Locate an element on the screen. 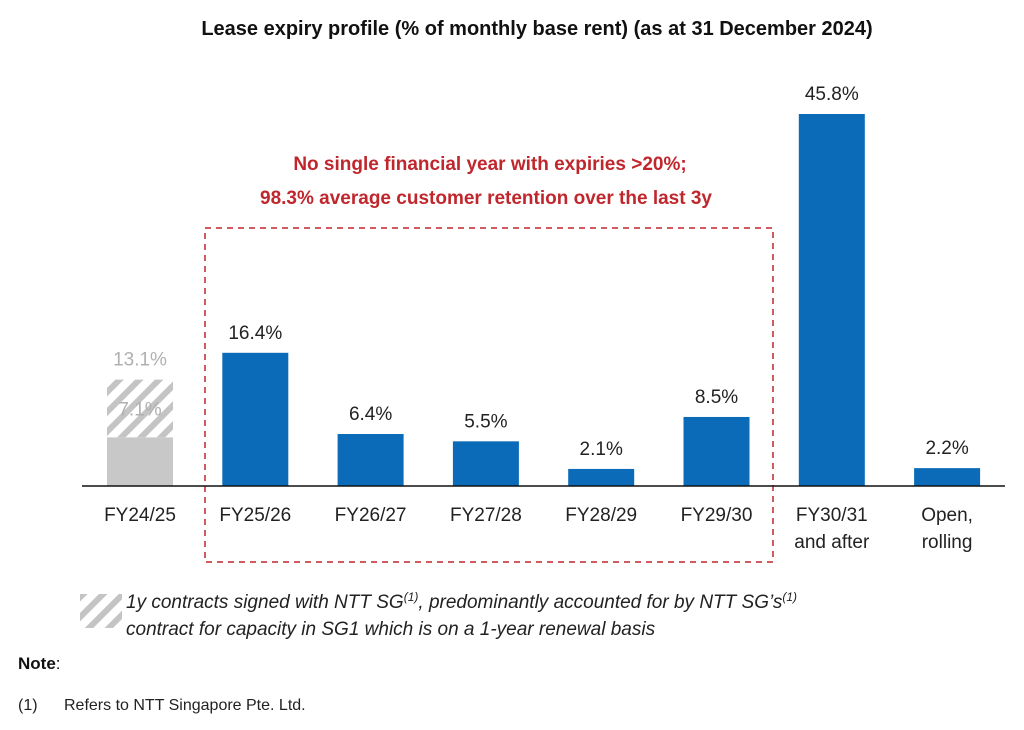 The width and height of the screenshot is (1024, 730). x-tick-label: FY25/26 is located at coordinates (255, 515).